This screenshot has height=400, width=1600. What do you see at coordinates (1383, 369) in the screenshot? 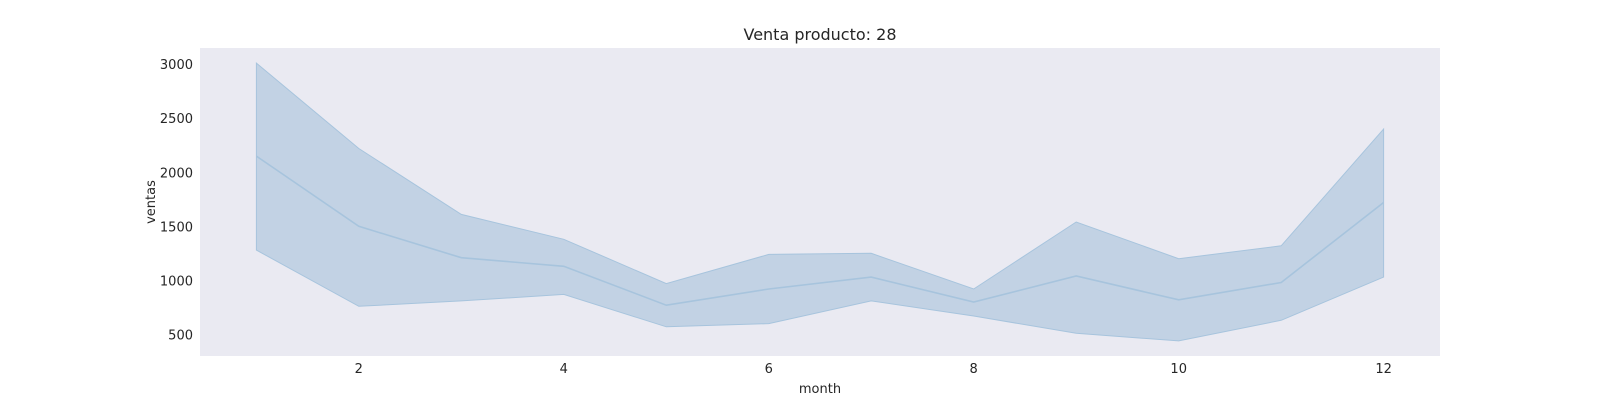
I see `x-tick-label: 12` at bounding box center [1383, 369].